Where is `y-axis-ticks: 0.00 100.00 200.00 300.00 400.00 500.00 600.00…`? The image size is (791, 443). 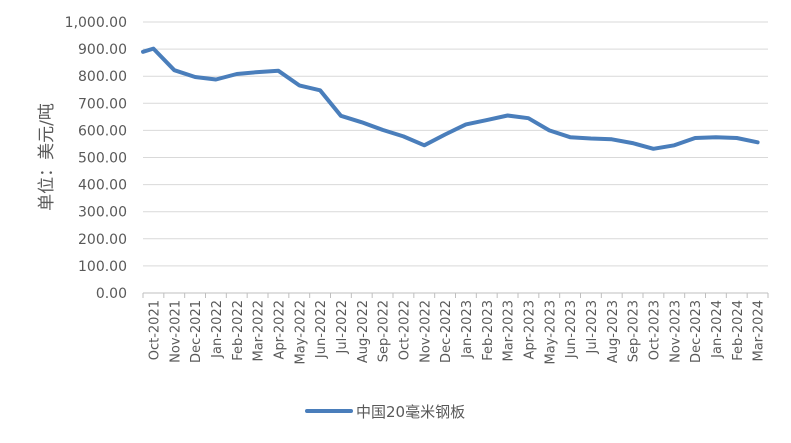 y-axis-ticks: 0.00 100.00 200.00 300.00 400.00 500.00 600.00… is located at coordinates (96, 158).